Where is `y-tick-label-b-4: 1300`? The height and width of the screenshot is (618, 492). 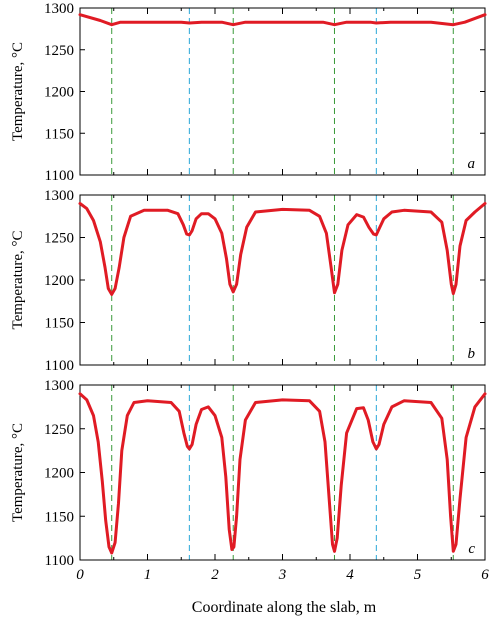 y-tick-label-b-4: 1300 is located at coordinates (59, 196).